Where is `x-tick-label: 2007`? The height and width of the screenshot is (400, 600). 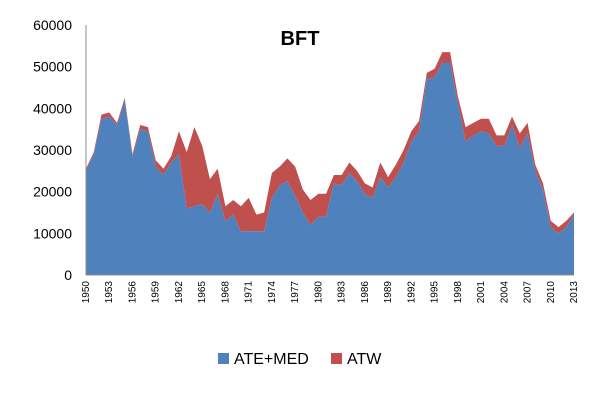 x-tick-label: 2007 is located at coordinates (528, 292).